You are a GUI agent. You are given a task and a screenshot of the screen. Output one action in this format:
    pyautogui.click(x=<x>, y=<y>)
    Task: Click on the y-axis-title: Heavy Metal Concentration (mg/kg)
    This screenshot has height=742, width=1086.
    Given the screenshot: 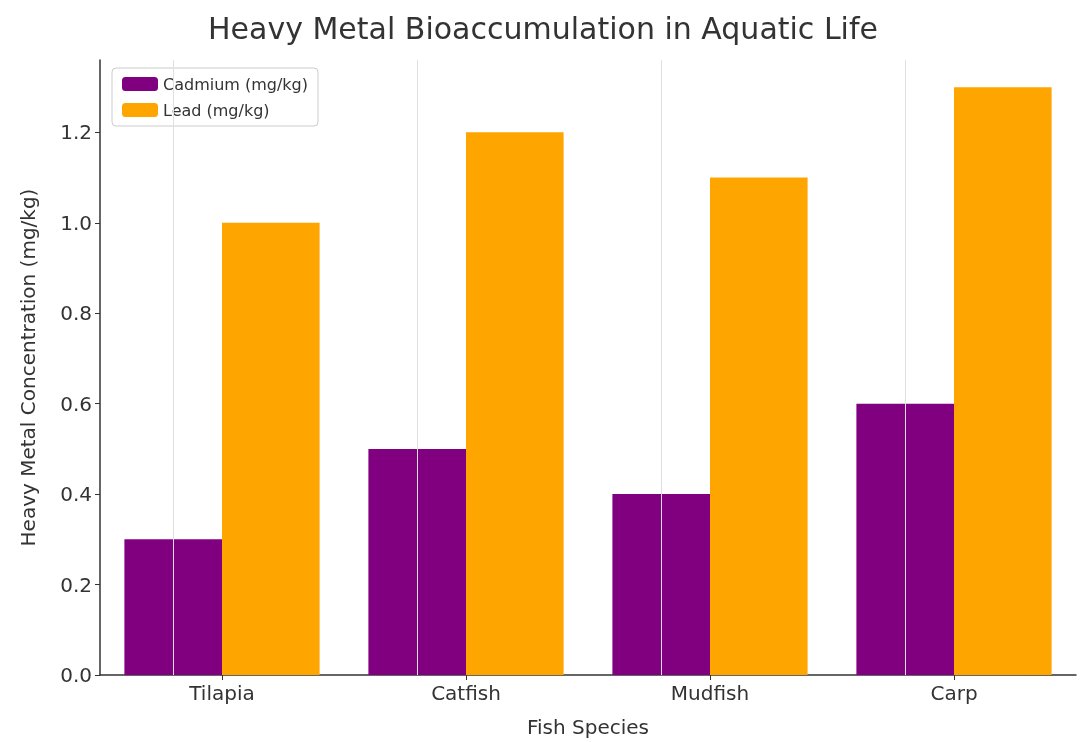 What is the action you would take?
    pyautogui.click(x=28, y=367)
    